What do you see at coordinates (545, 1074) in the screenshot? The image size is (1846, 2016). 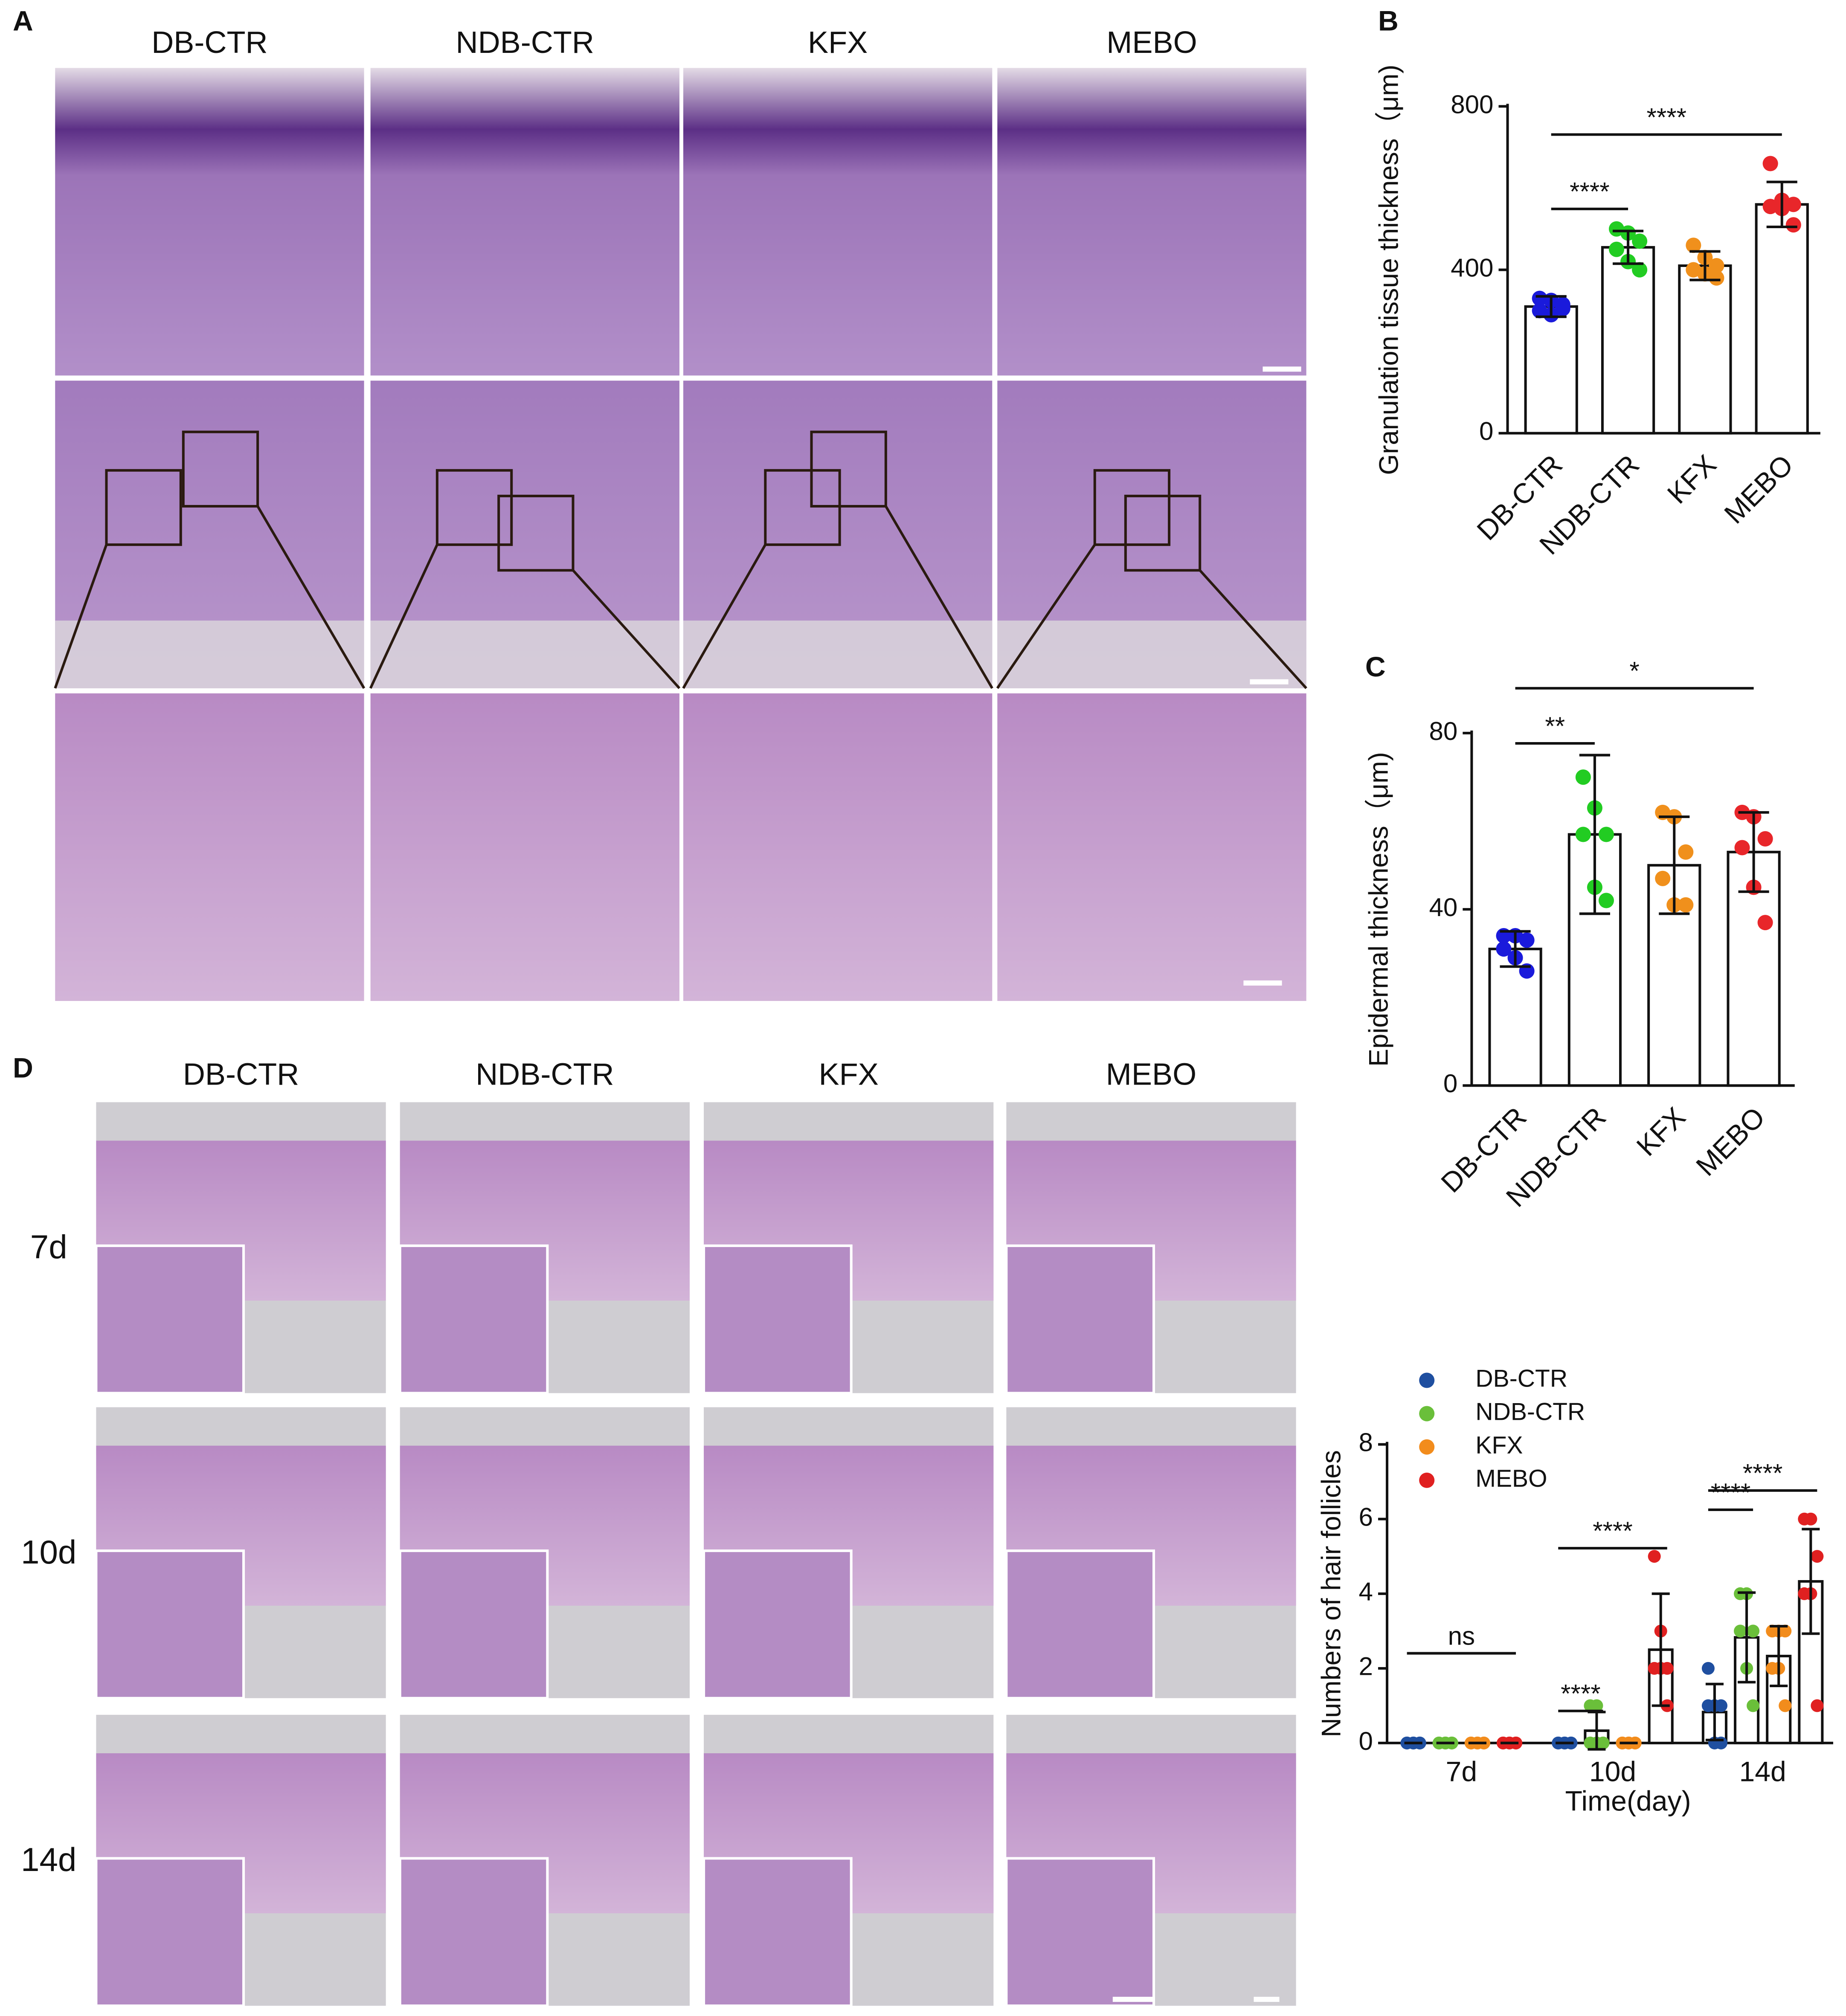 I see `column-heading: NDB-CTR` at bounding box center [545, 1074].